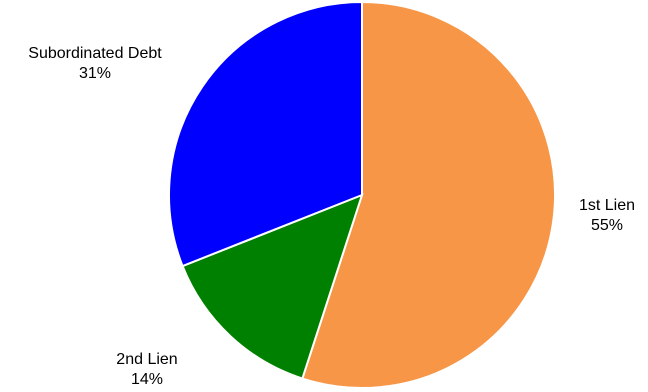 This screenshot has width=648, height=392. What do you see at coordinates (146, 359) in the screenshot?
I see `slice-name-label: 2nd Lien` at bounding box center [146, 359].